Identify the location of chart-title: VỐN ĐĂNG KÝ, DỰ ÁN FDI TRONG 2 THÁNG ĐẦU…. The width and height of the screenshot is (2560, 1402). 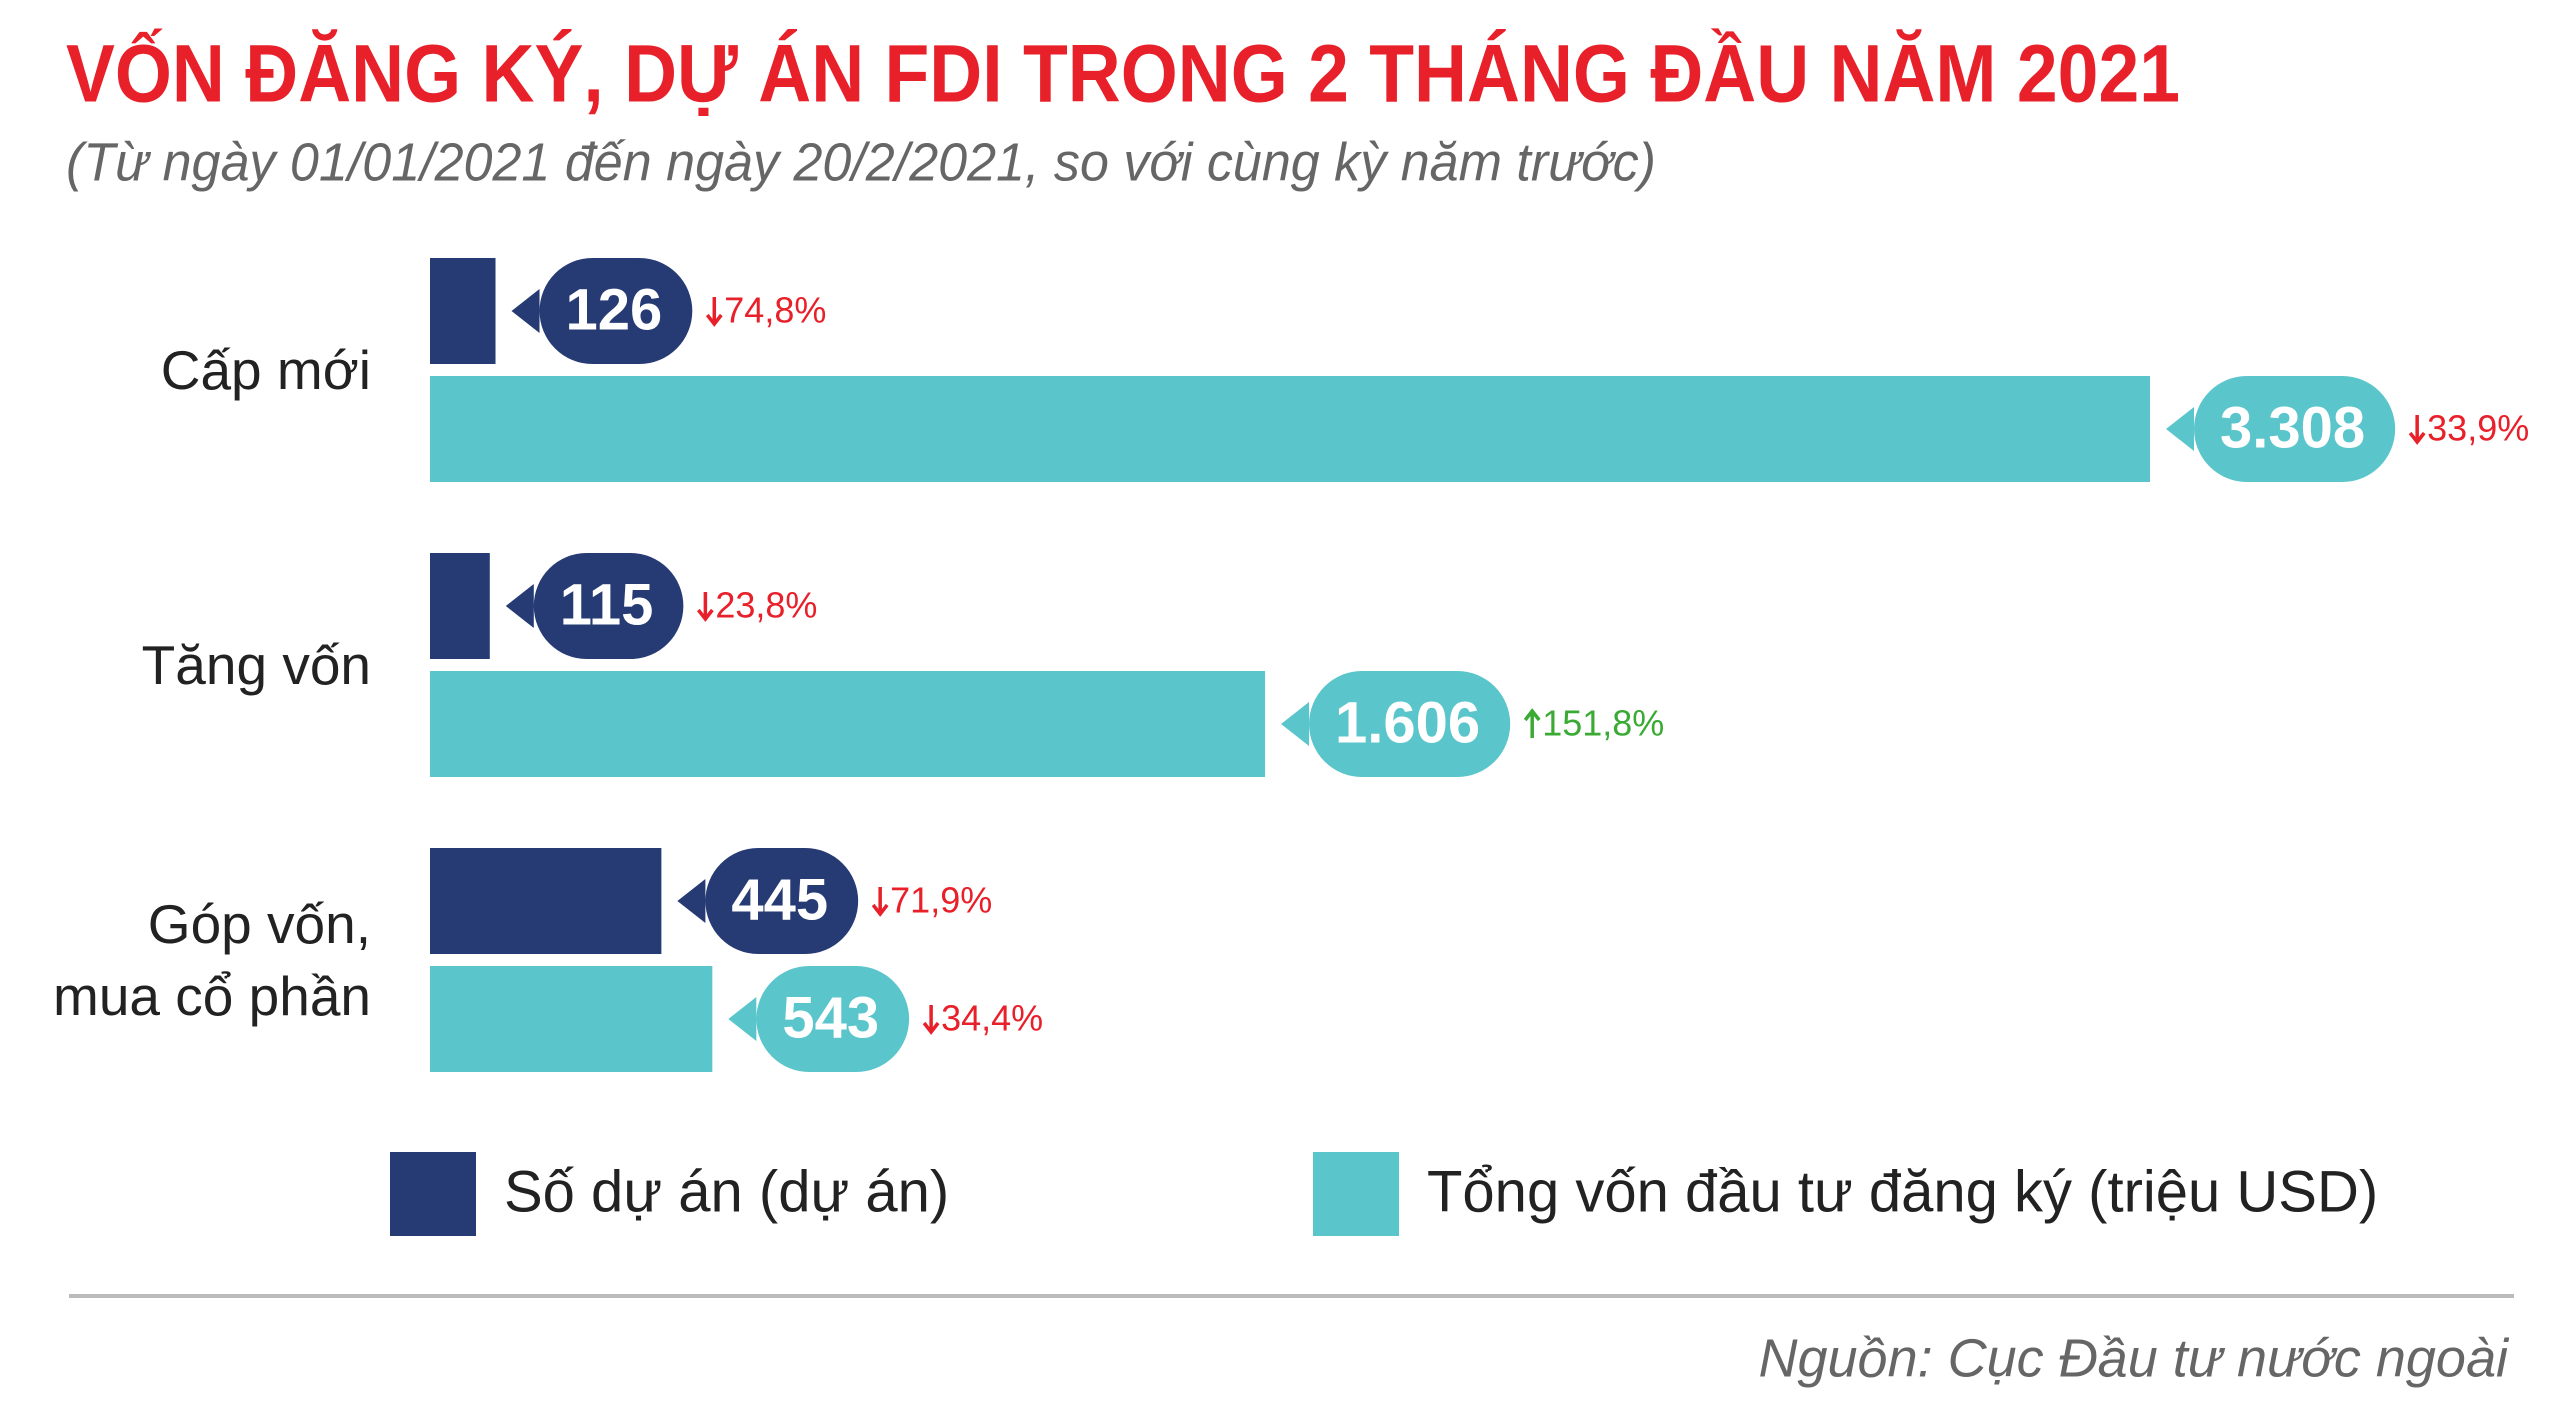
(1123, 74).